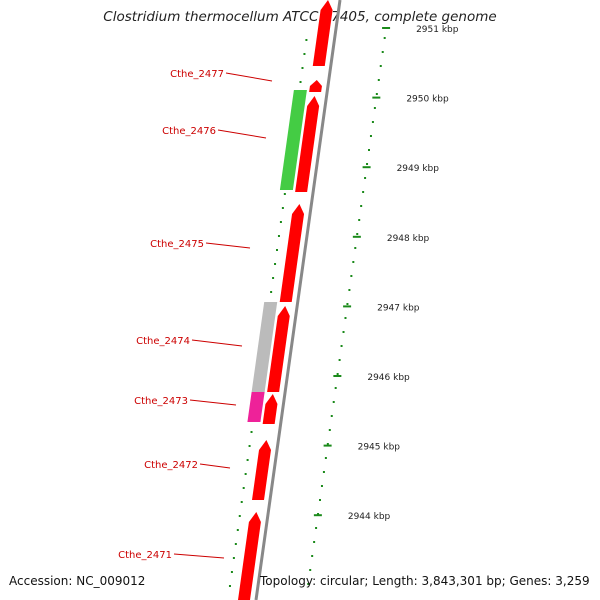 The height and width of the screenshot is (600, 600). What do you see at coordinates (163, 341) in the screenshot?
I see `gene-label: Cthe_2474` at bounding box center [163, 341].